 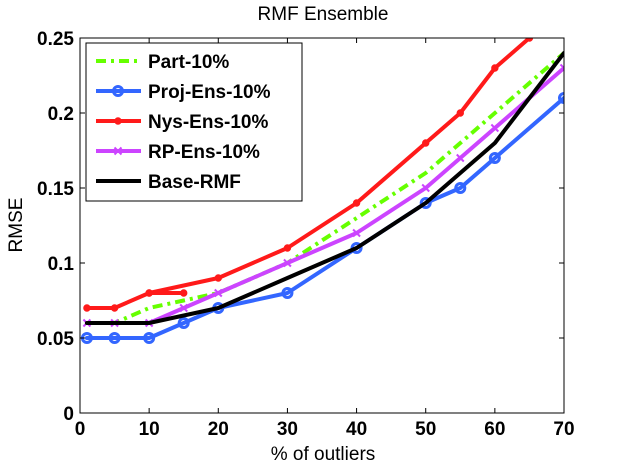 What do you see at coordinates (323, 454) in the screenshot?
I see `x-axis-label: % of outliers` at bounding box center [323, 454].